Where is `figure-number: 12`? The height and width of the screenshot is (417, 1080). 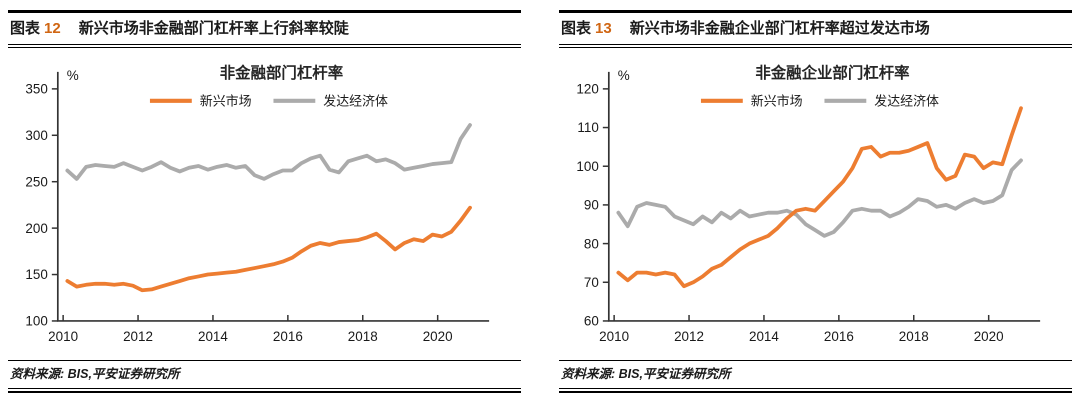
figure-number: 12 is located at coordinates (52, 28).